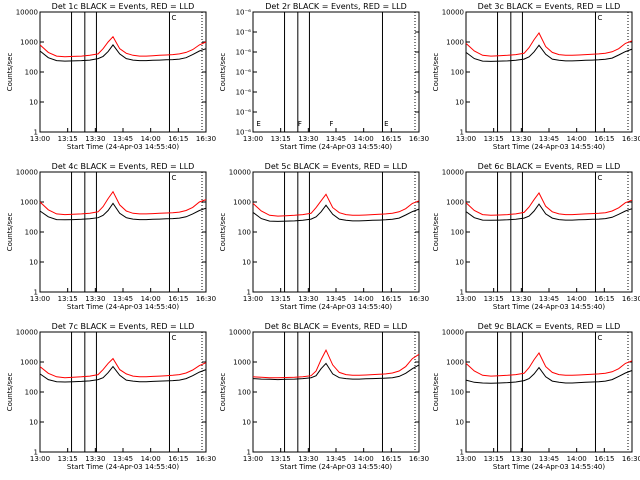  What do you see at coordinates (336, 6) in the screenshot?
I see `panel-title: Det 2r BLACK = Events, RED = LLD` at bounding box center [336, 6].